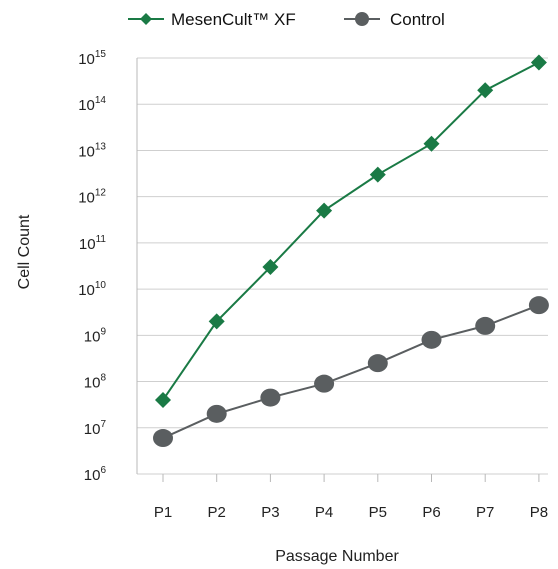 The height and width of the screenshot is (569, 558). Describe the element at coordinates (95, 382) in the screenshot. I see `y-tick-label: 10⁸` at that location.